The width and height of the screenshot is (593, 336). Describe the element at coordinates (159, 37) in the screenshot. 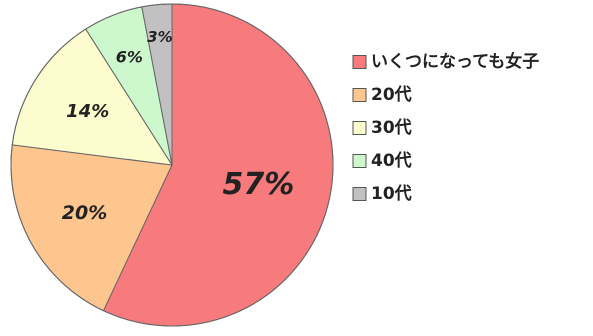

I see `slice-label-5: 3%` at that location.